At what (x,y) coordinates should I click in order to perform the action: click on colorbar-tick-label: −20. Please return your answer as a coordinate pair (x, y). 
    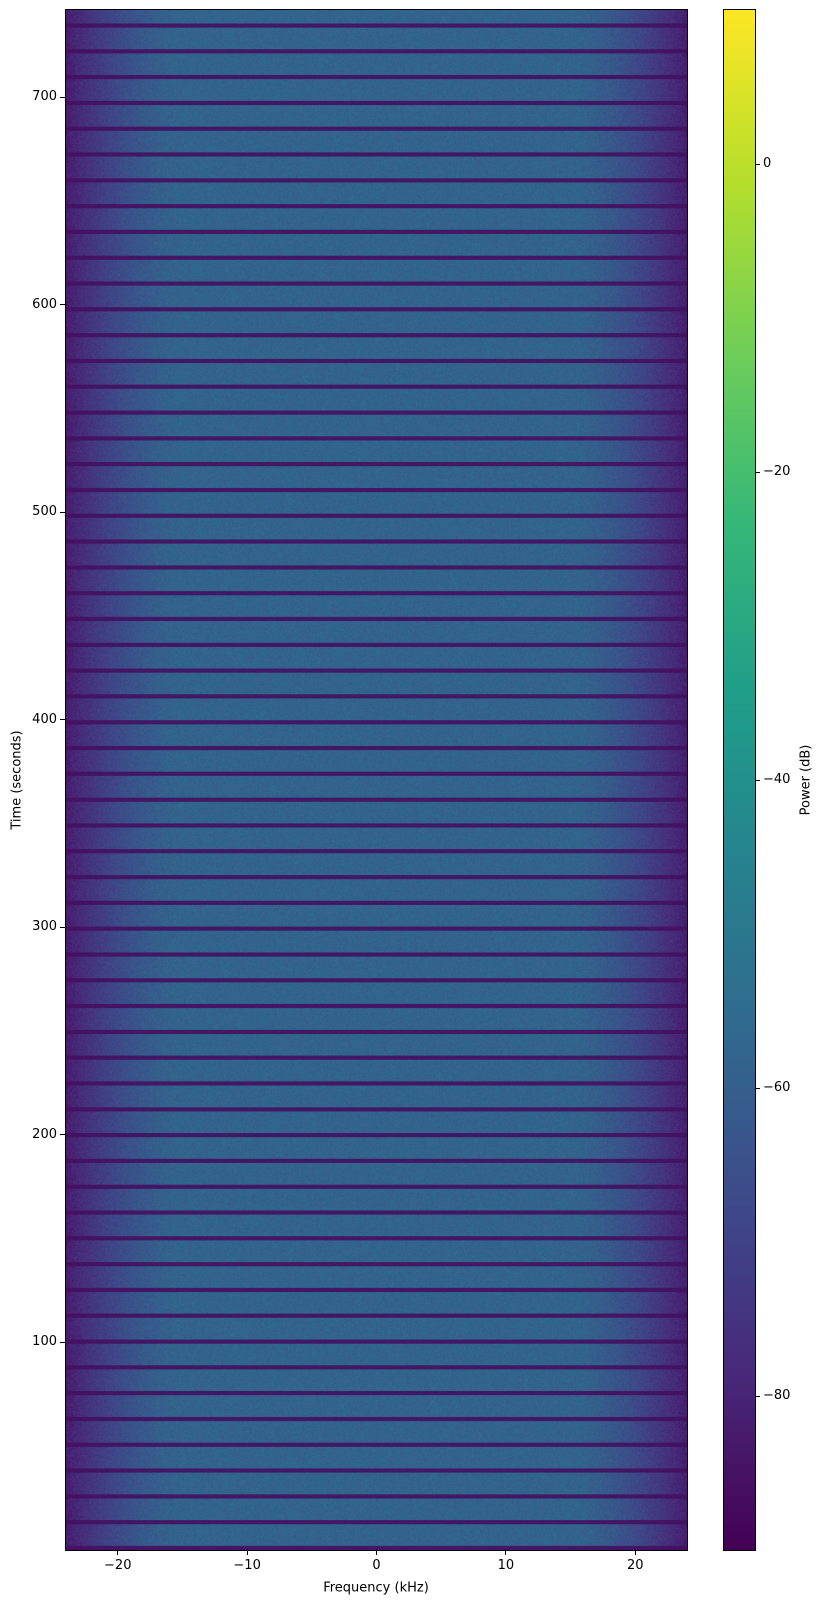
    Looking at the image, I should click on (777, 471).